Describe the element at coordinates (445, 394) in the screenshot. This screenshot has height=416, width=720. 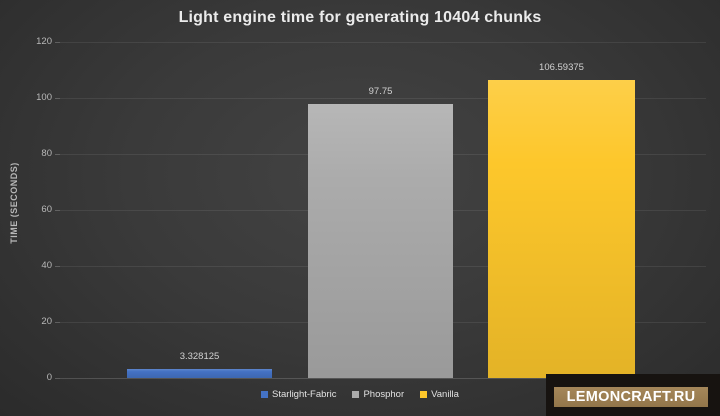
I see `legend-label: Vanilla` at that location.